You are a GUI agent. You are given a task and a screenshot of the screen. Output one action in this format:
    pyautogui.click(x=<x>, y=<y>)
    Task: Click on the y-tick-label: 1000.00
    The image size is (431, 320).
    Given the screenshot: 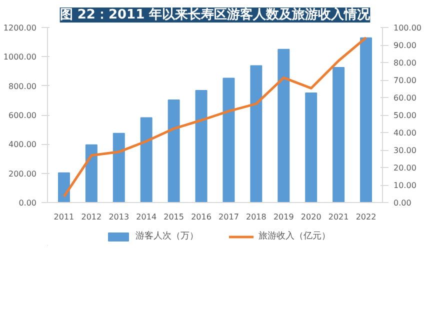 What is the action you would take?
    pyautogui.click(x=20, y=57)
    